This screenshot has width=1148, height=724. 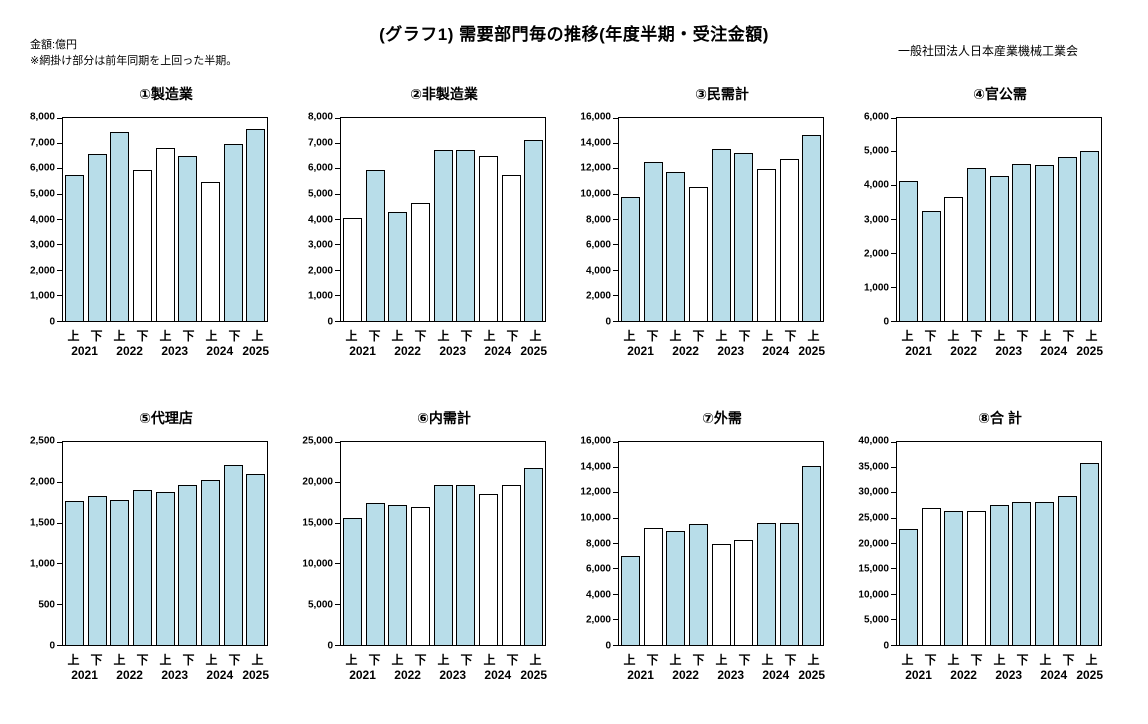 What do you see at coordinates (876, 151) in the screenshot?
I see `y-tick-label: 5,000` at bounding box center [876, 151].